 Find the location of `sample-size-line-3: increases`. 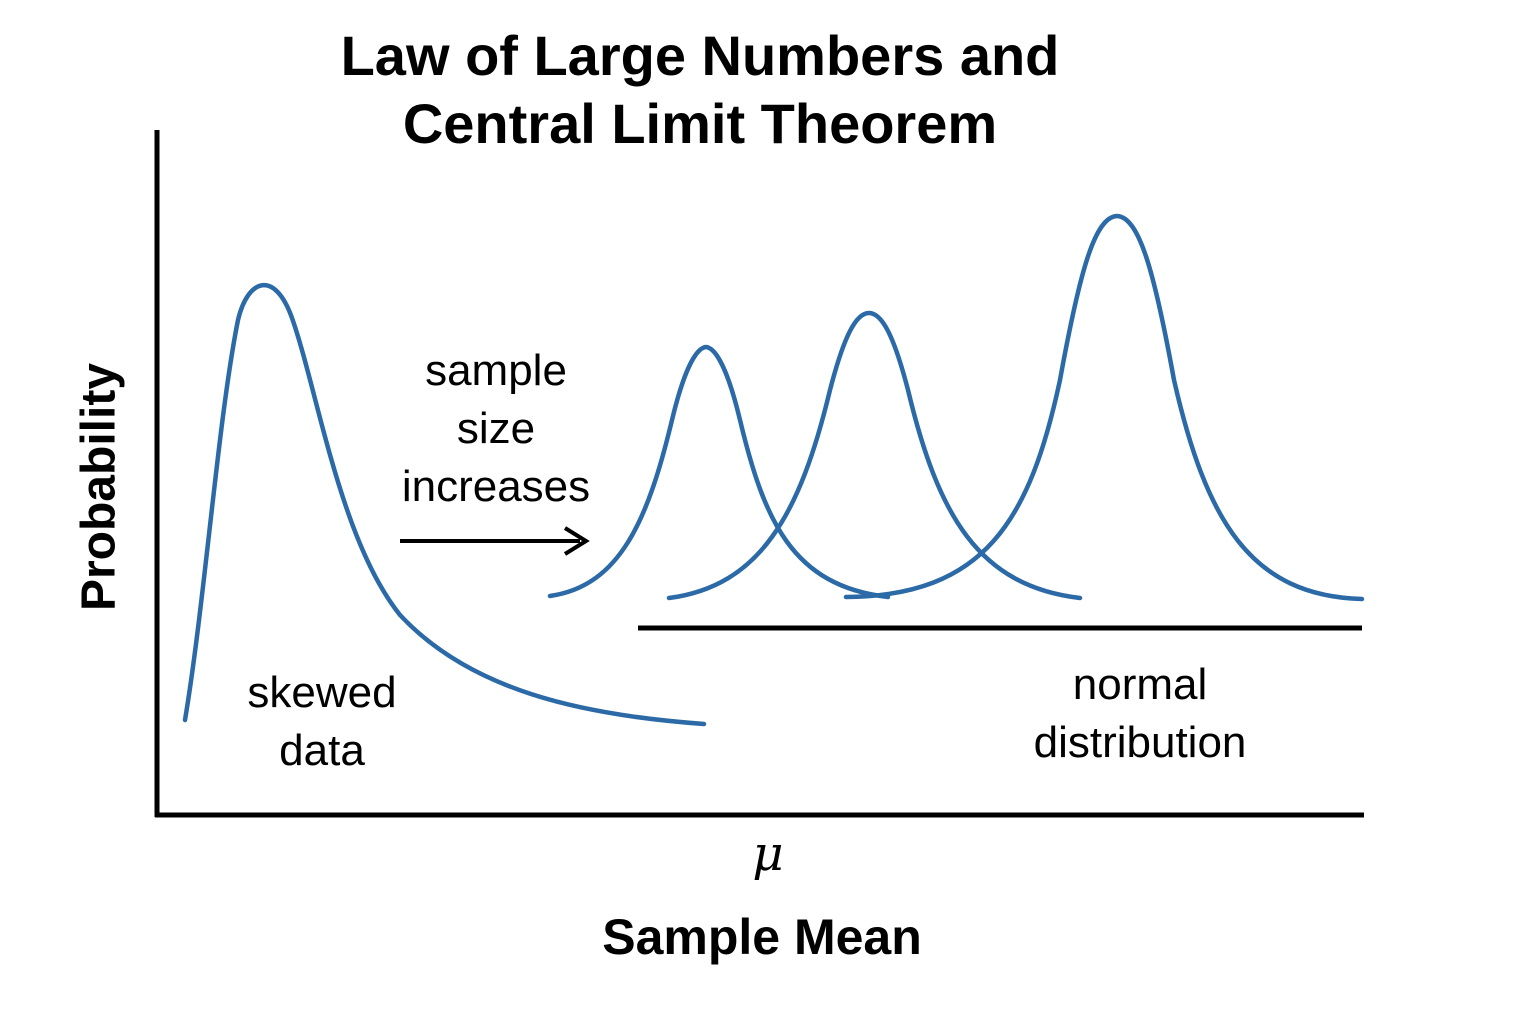

sample-size-line-3: increases is located at coordinates (496, 486).